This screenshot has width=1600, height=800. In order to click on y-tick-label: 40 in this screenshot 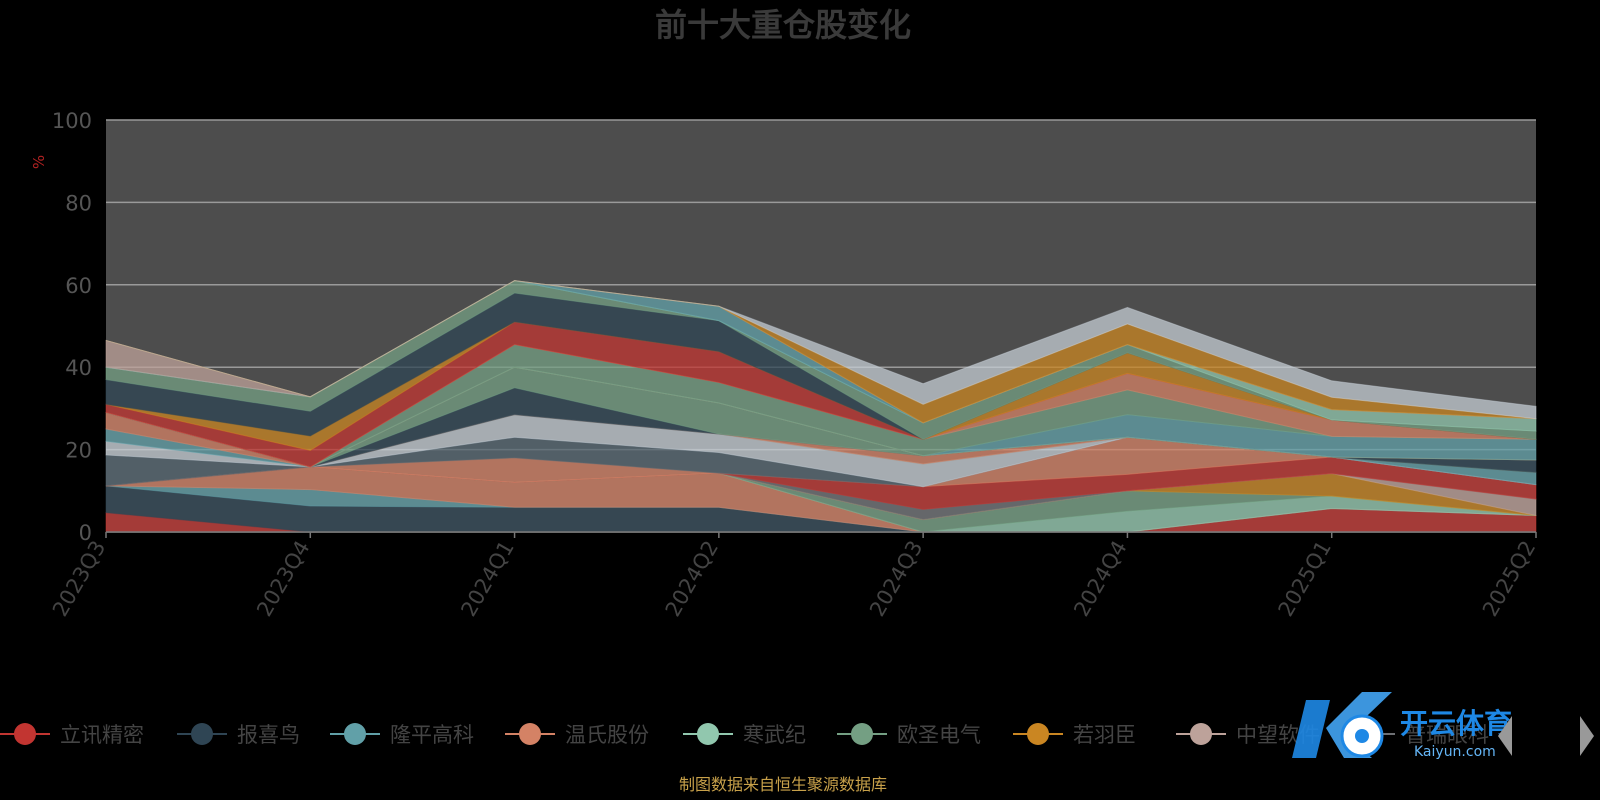, I will do `click(78, 368)`.